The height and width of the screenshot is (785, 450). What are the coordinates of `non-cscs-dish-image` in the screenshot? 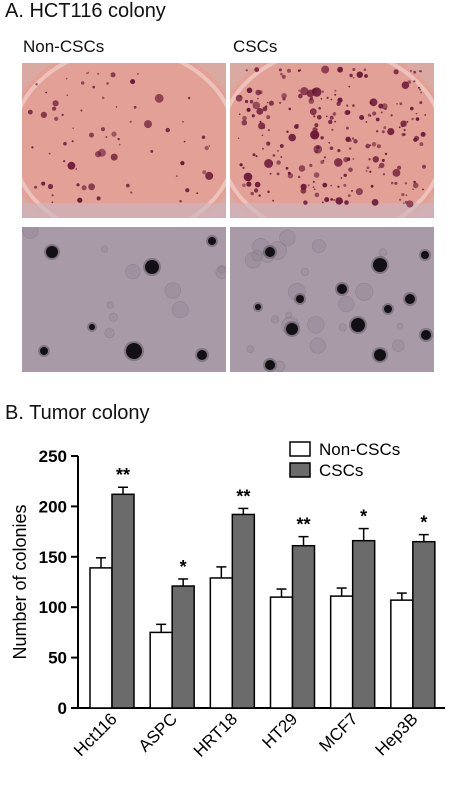 It's located at (124, 140).